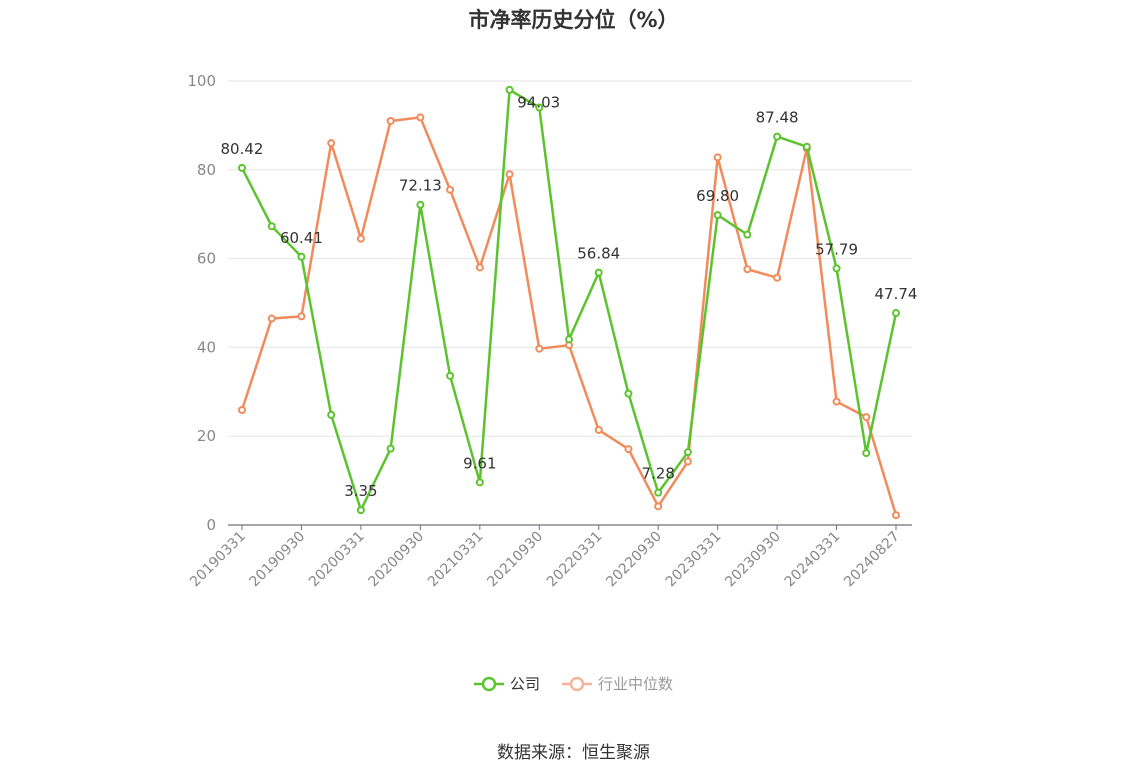  I want to click on legend-item-industry-median: 行业中位数, so click(617, 683).